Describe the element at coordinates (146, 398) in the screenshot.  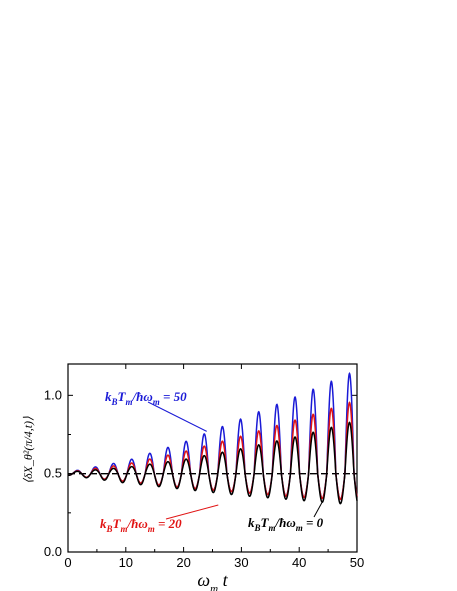
I see `annotation-label-0: kBTm/ħωm = 50` at that location.